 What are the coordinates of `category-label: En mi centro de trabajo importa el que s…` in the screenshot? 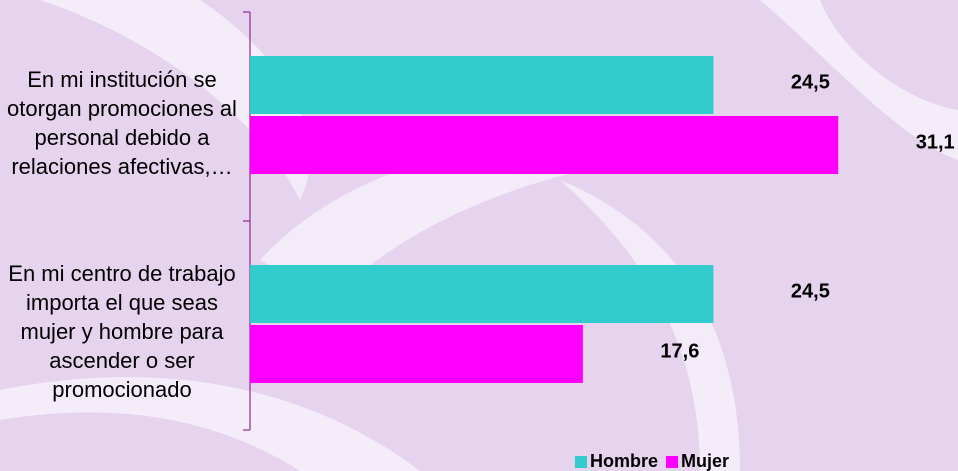 It's located at (122, 331).